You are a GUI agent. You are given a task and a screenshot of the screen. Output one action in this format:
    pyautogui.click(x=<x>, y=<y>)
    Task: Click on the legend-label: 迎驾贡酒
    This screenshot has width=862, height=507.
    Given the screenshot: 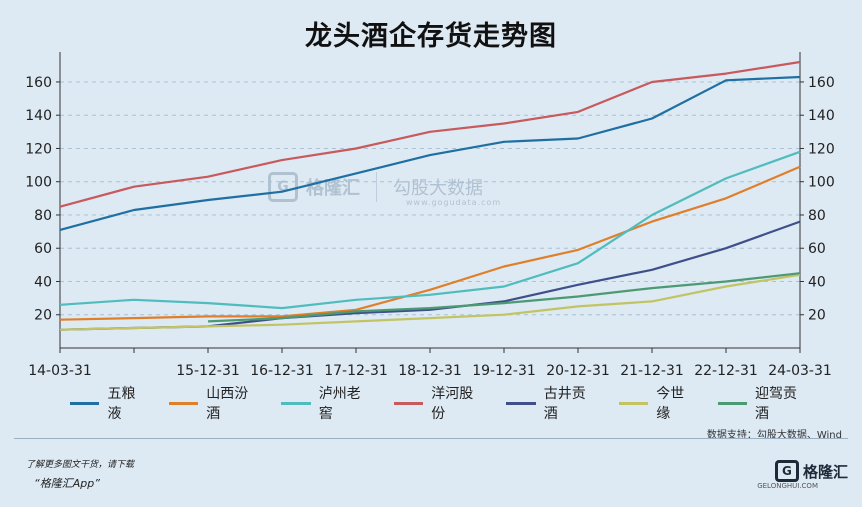 What is the action you would take?
    pyautogui.click(x=776, y=404)
    